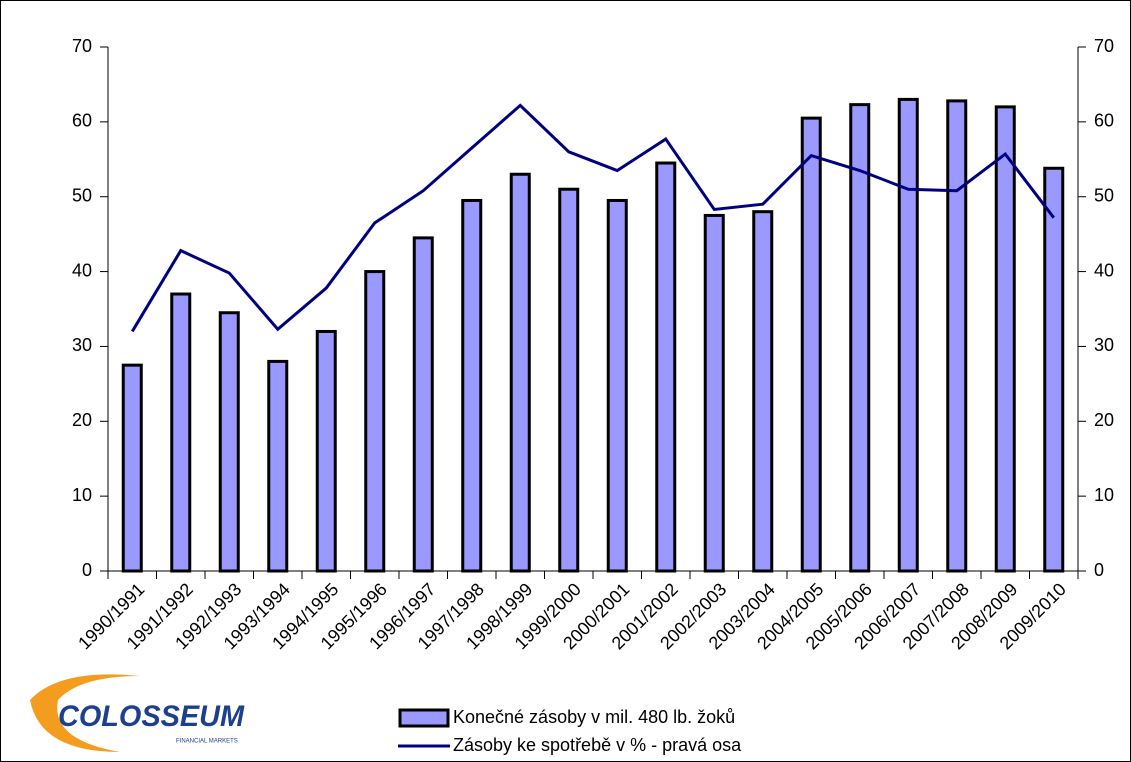  What do you see at coordinates (82, 495) in the screenshot?
I see `y-tick-label: 10` at bounding box center [82, 495].